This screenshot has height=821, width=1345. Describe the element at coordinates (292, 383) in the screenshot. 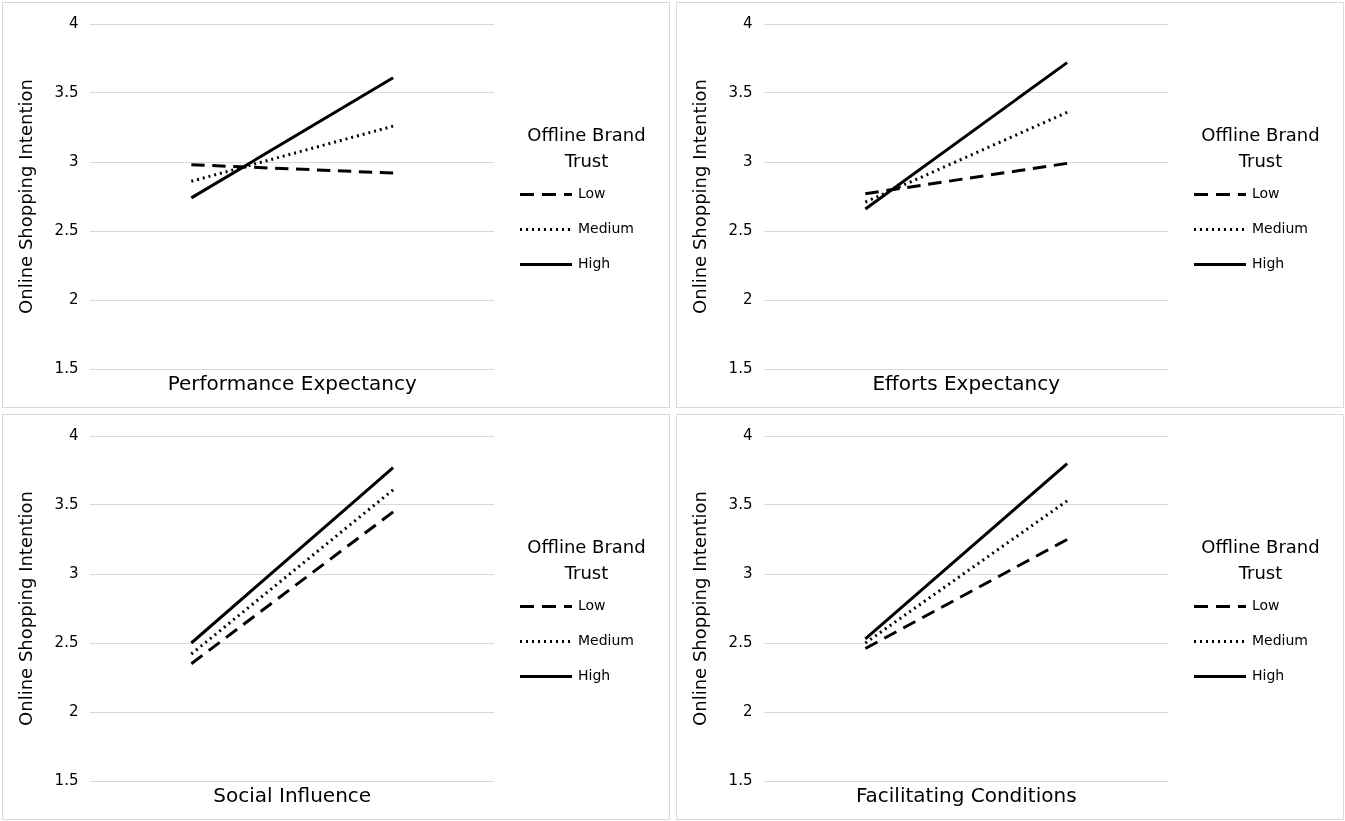

I see `x-axis-title: Performance Expectancy` at that location.